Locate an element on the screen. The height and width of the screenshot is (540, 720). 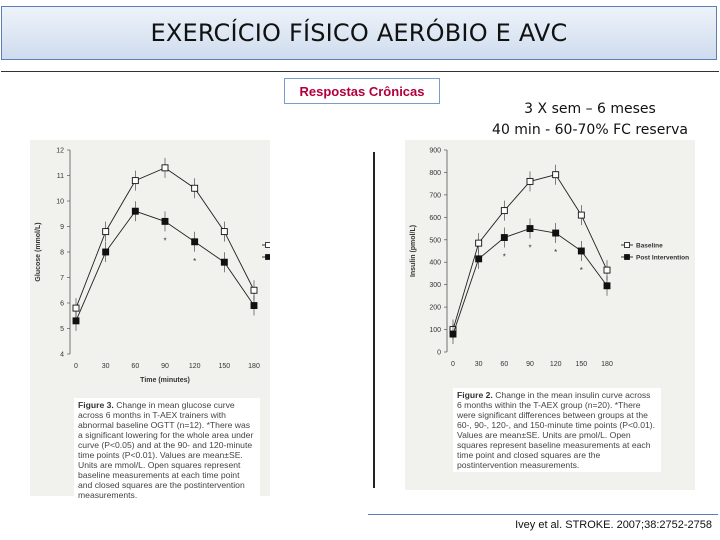
title-divider is located at coordinates (360, 71).